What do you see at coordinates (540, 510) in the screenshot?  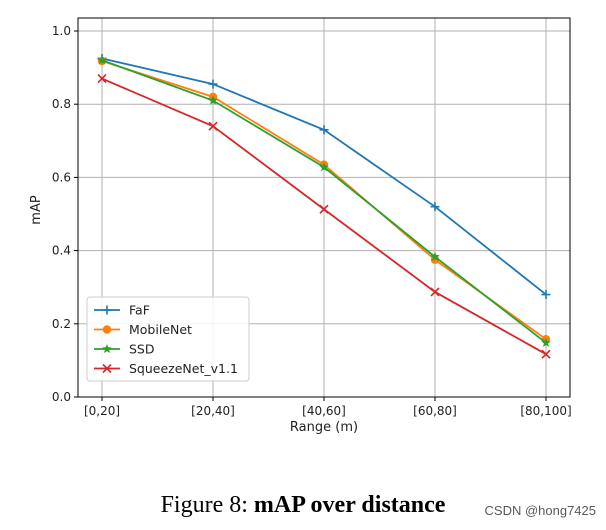 I see `watermark: CSDN @hong7425` at bounding box center [540, 510].